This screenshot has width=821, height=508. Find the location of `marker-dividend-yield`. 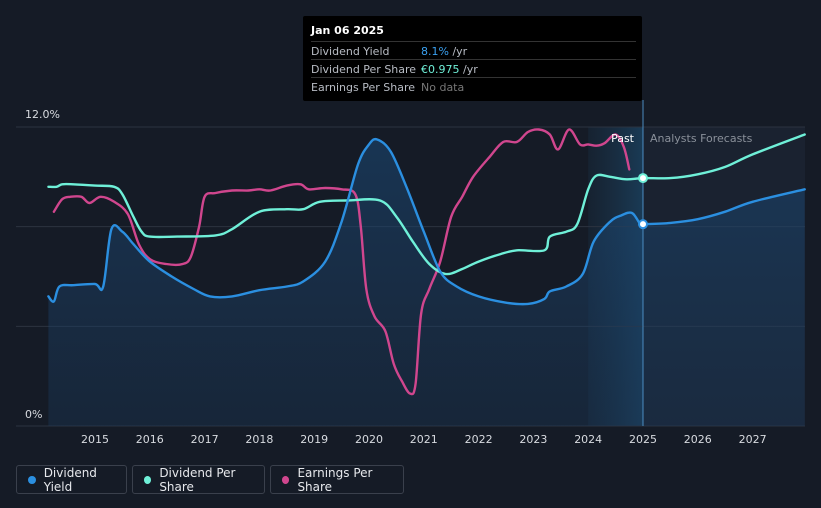

marker-dividend-yield is located at coordinates (643, 224).